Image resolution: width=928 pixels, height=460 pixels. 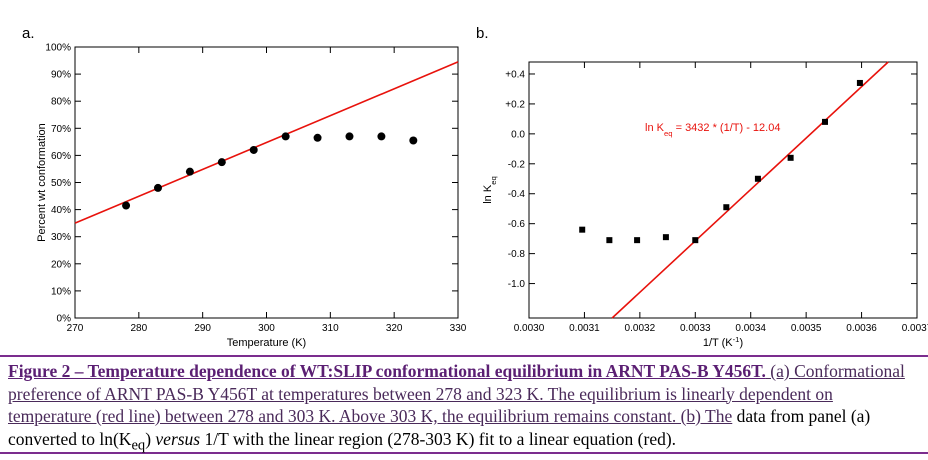 I want to click on y-tick-label: -0.4, so click(x=517, y=194).